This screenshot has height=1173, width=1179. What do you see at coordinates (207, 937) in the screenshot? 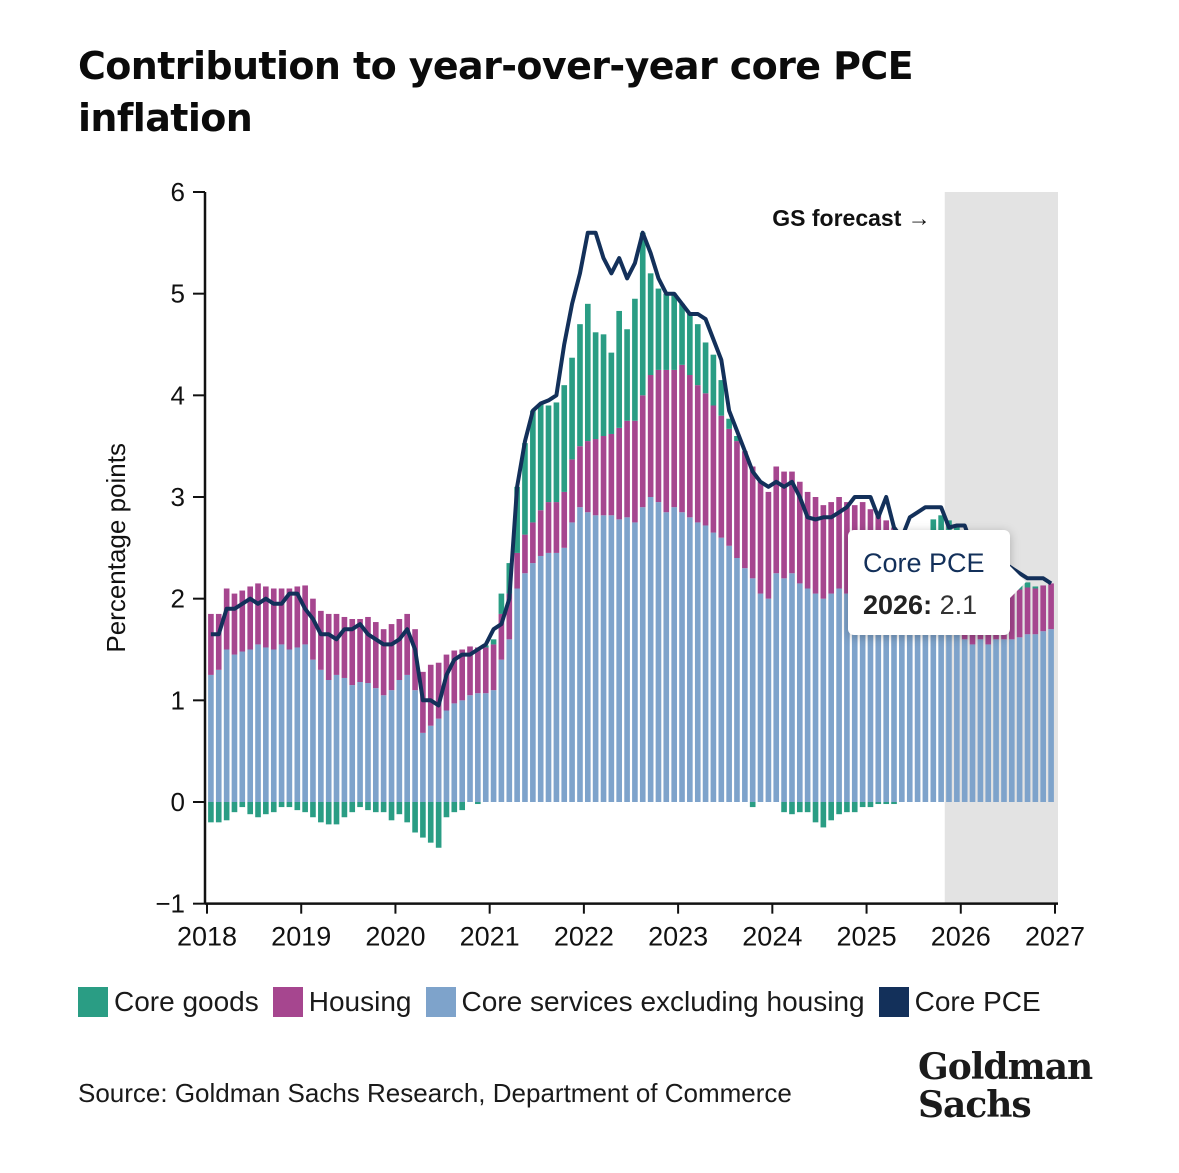
I see `x-tick-label: 2018` at bounding box center [207, 937].